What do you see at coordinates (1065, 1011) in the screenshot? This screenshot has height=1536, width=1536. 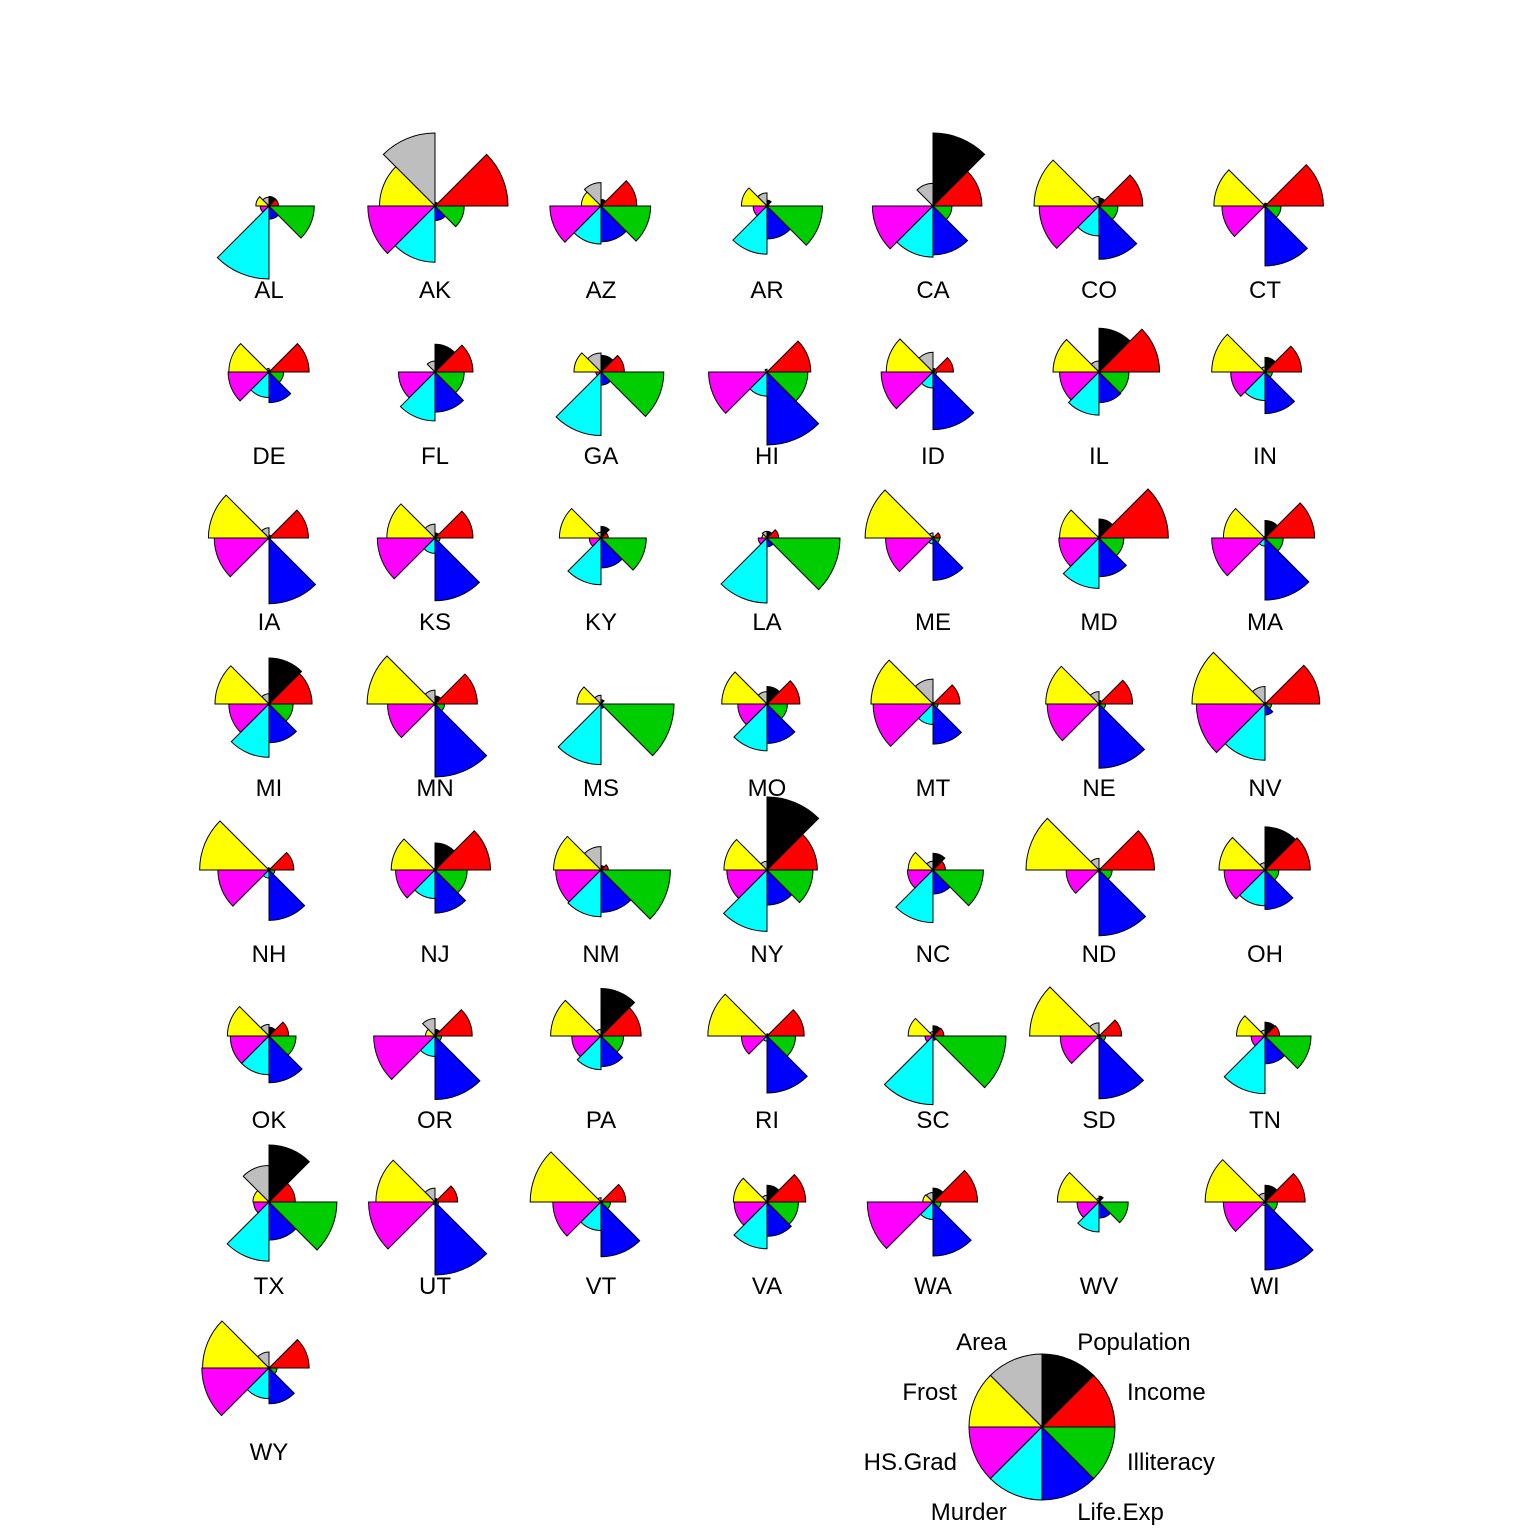 I see `segment-sd-frost` at bounding box center [1065, 1011].